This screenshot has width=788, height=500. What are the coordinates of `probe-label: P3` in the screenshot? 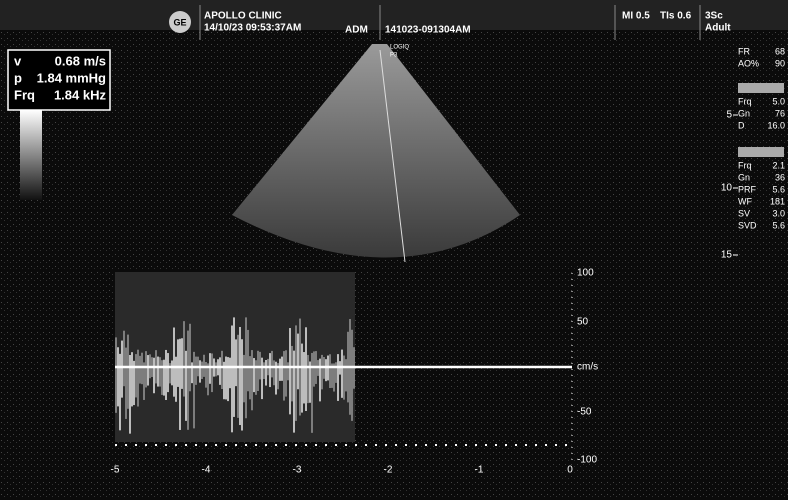 It's located at (394, 56).